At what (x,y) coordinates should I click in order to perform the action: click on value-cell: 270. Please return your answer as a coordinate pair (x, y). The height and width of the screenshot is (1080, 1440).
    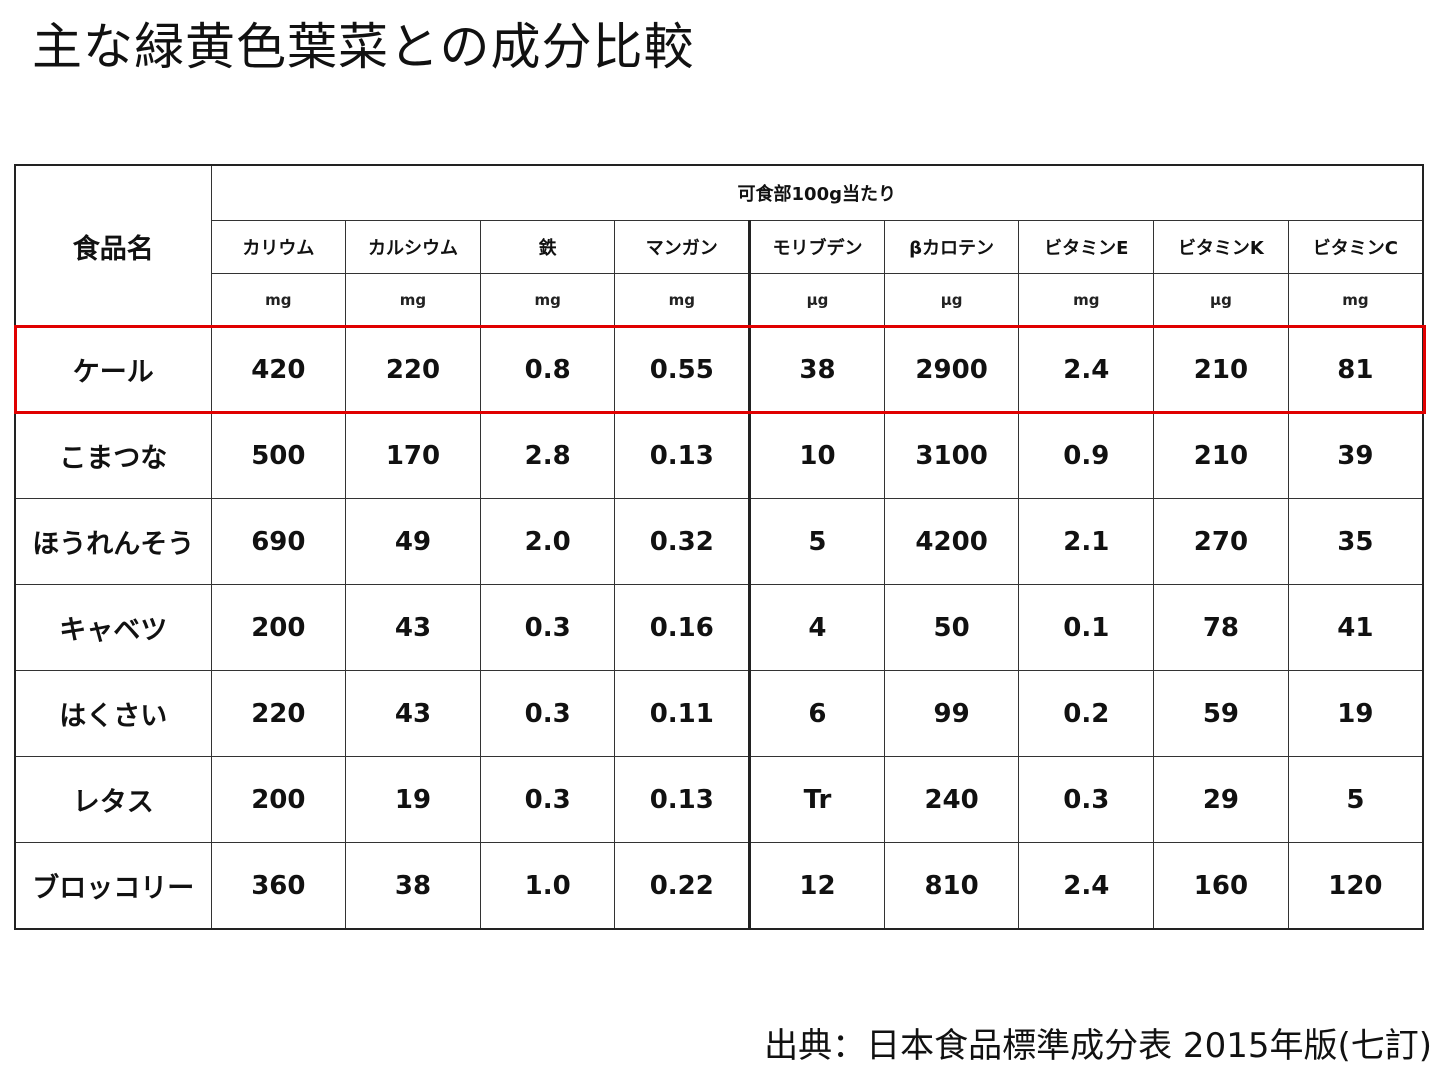
    Looking at the image, I should click on (1221, 541).